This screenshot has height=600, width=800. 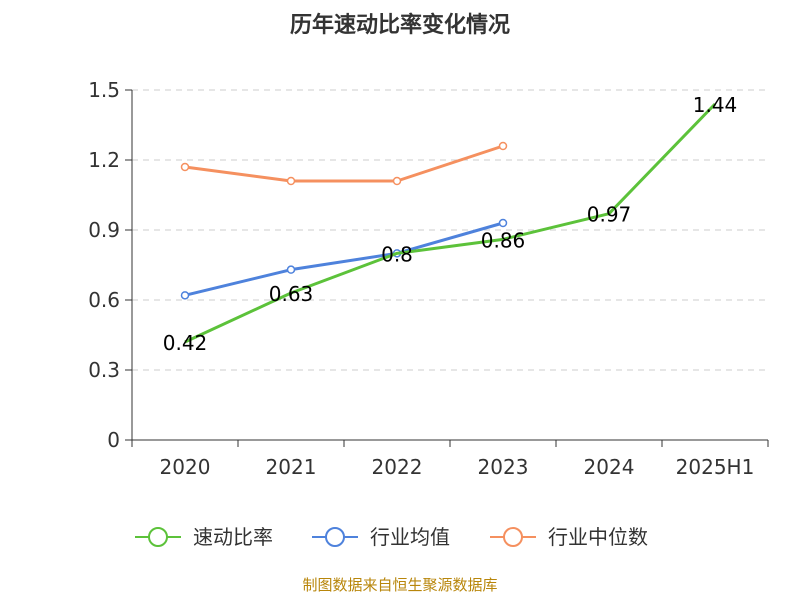 I want to click on data-label: 1.44, so click(x=715, y=105).